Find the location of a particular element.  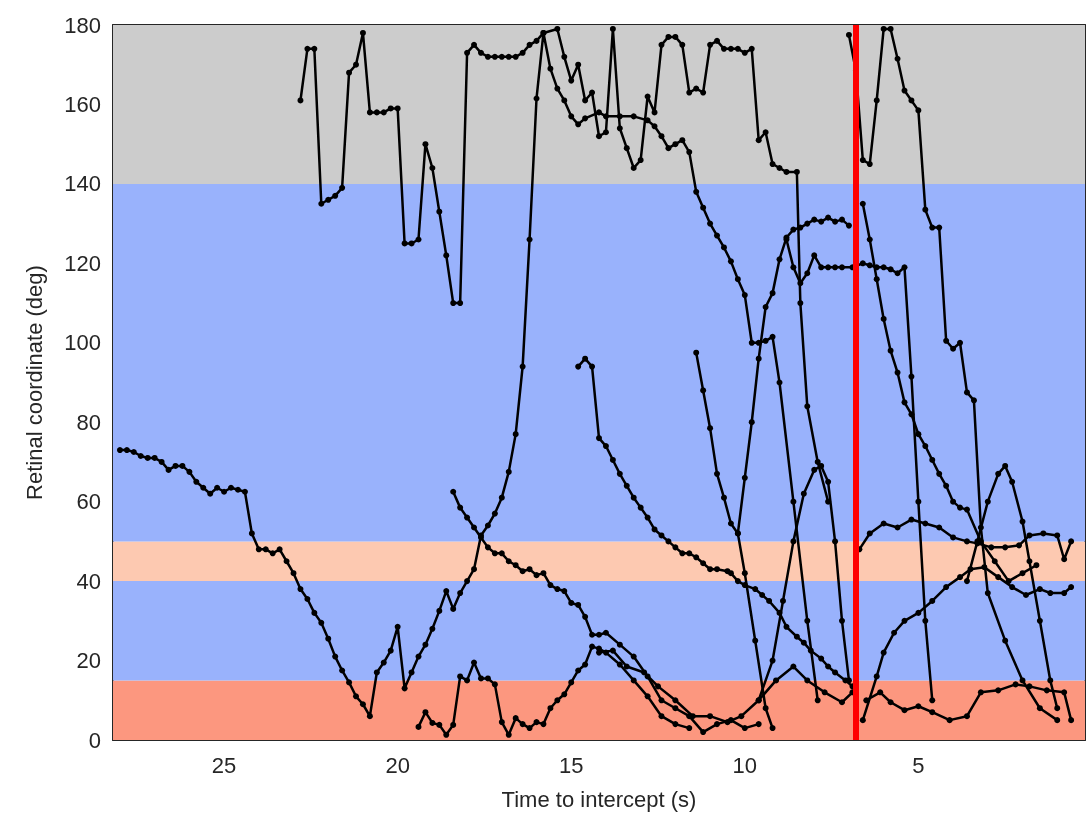

y-tick-label: 80 is located at coordinates (88, 422).